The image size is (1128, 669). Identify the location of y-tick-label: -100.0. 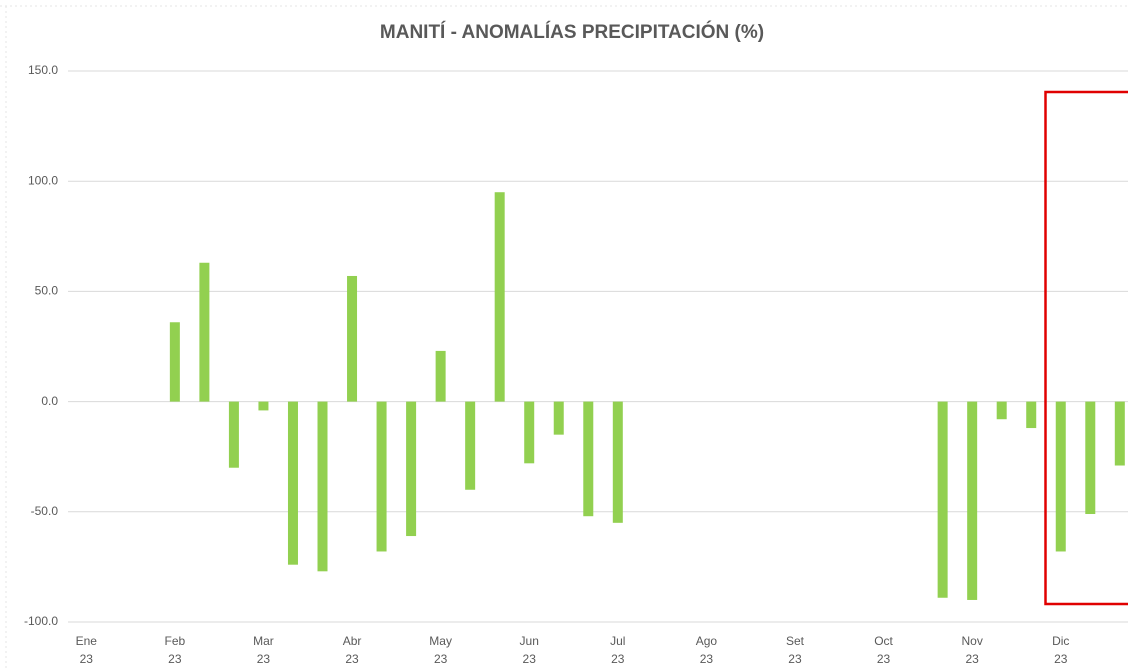
(41, 621).